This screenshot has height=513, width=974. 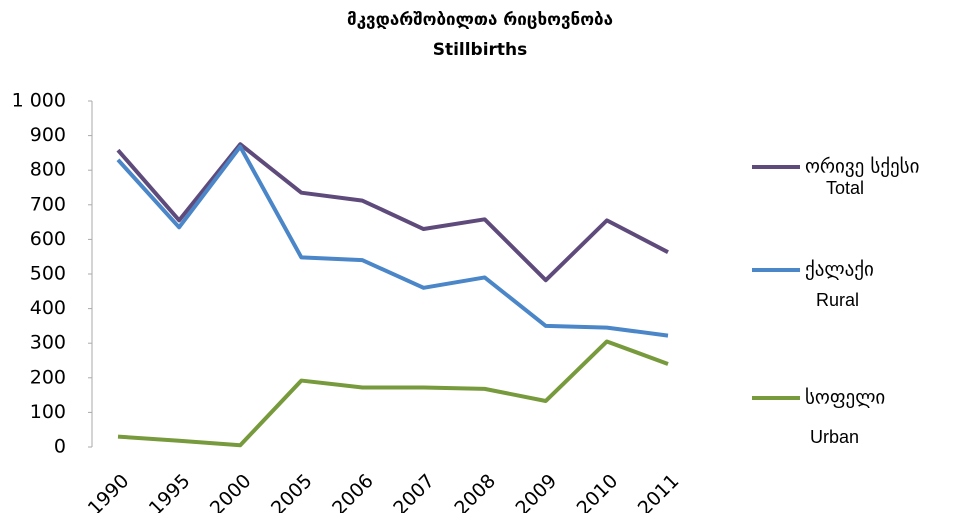 What do you see at coordinates (393, 393) in the screenshot?
I see `series-line` at bounding box center [393, 393].